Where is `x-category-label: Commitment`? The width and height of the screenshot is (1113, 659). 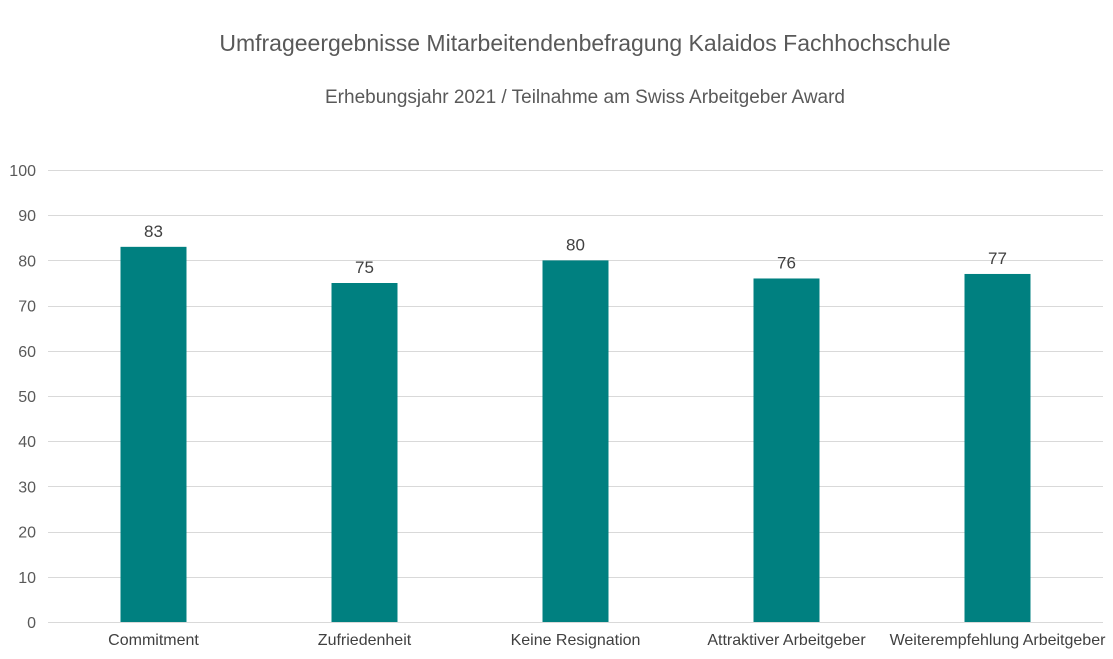
x-category-label: Commitment is located at coordinates (153, 640).